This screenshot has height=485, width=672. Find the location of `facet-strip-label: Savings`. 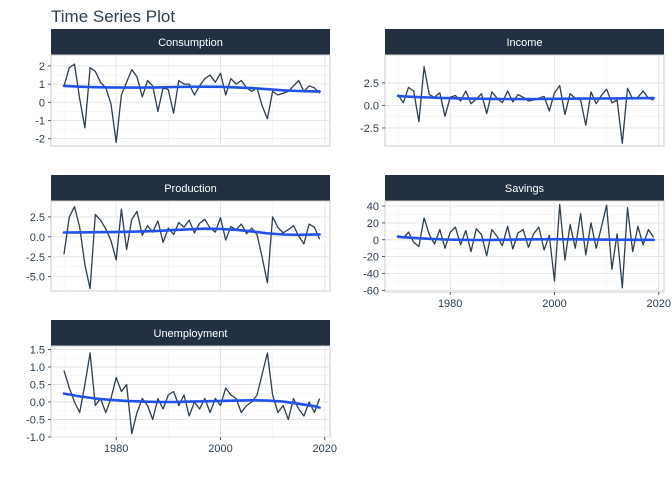

facet-strip-label: Savings is located at coordinates (525, 189).